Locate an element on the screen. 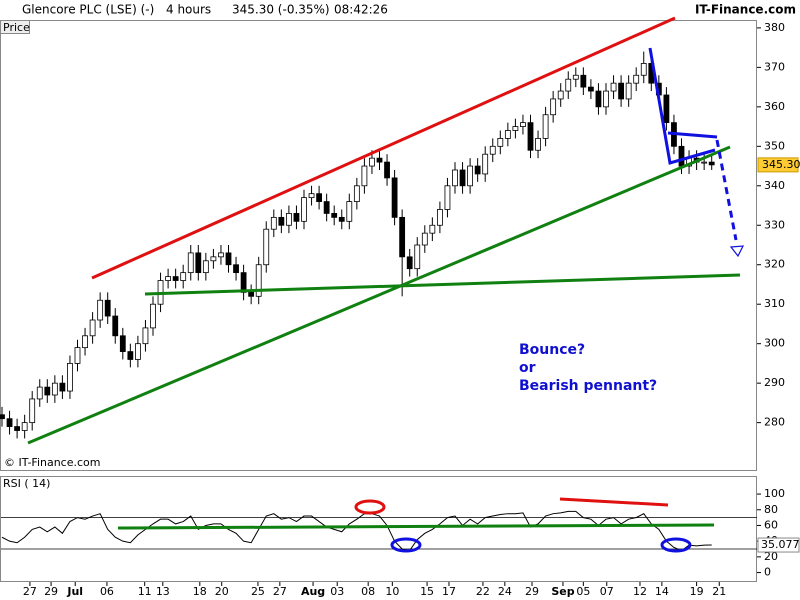 This screenshot has height=600, width=800. y-tick-label: 290 is located at coordinates (774, 382).